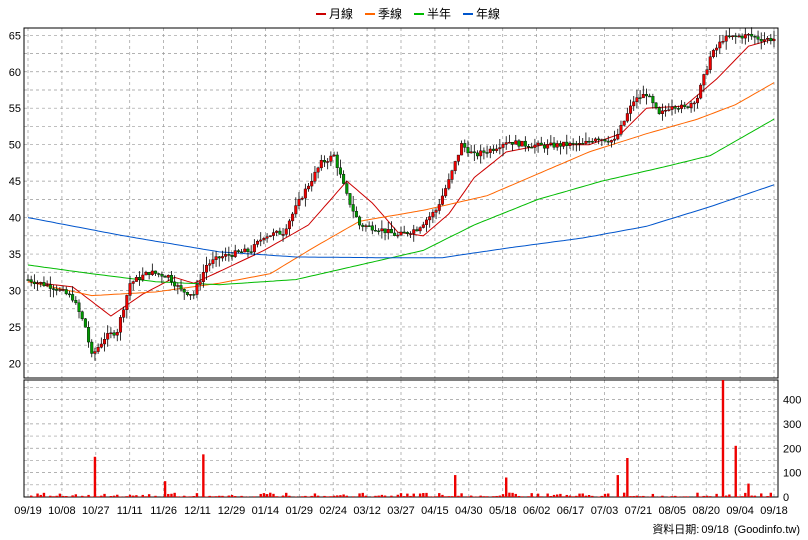  I want to click on footer-info: 資料日期: 09/18 (Goodinfo.tw), so click(727, 529).